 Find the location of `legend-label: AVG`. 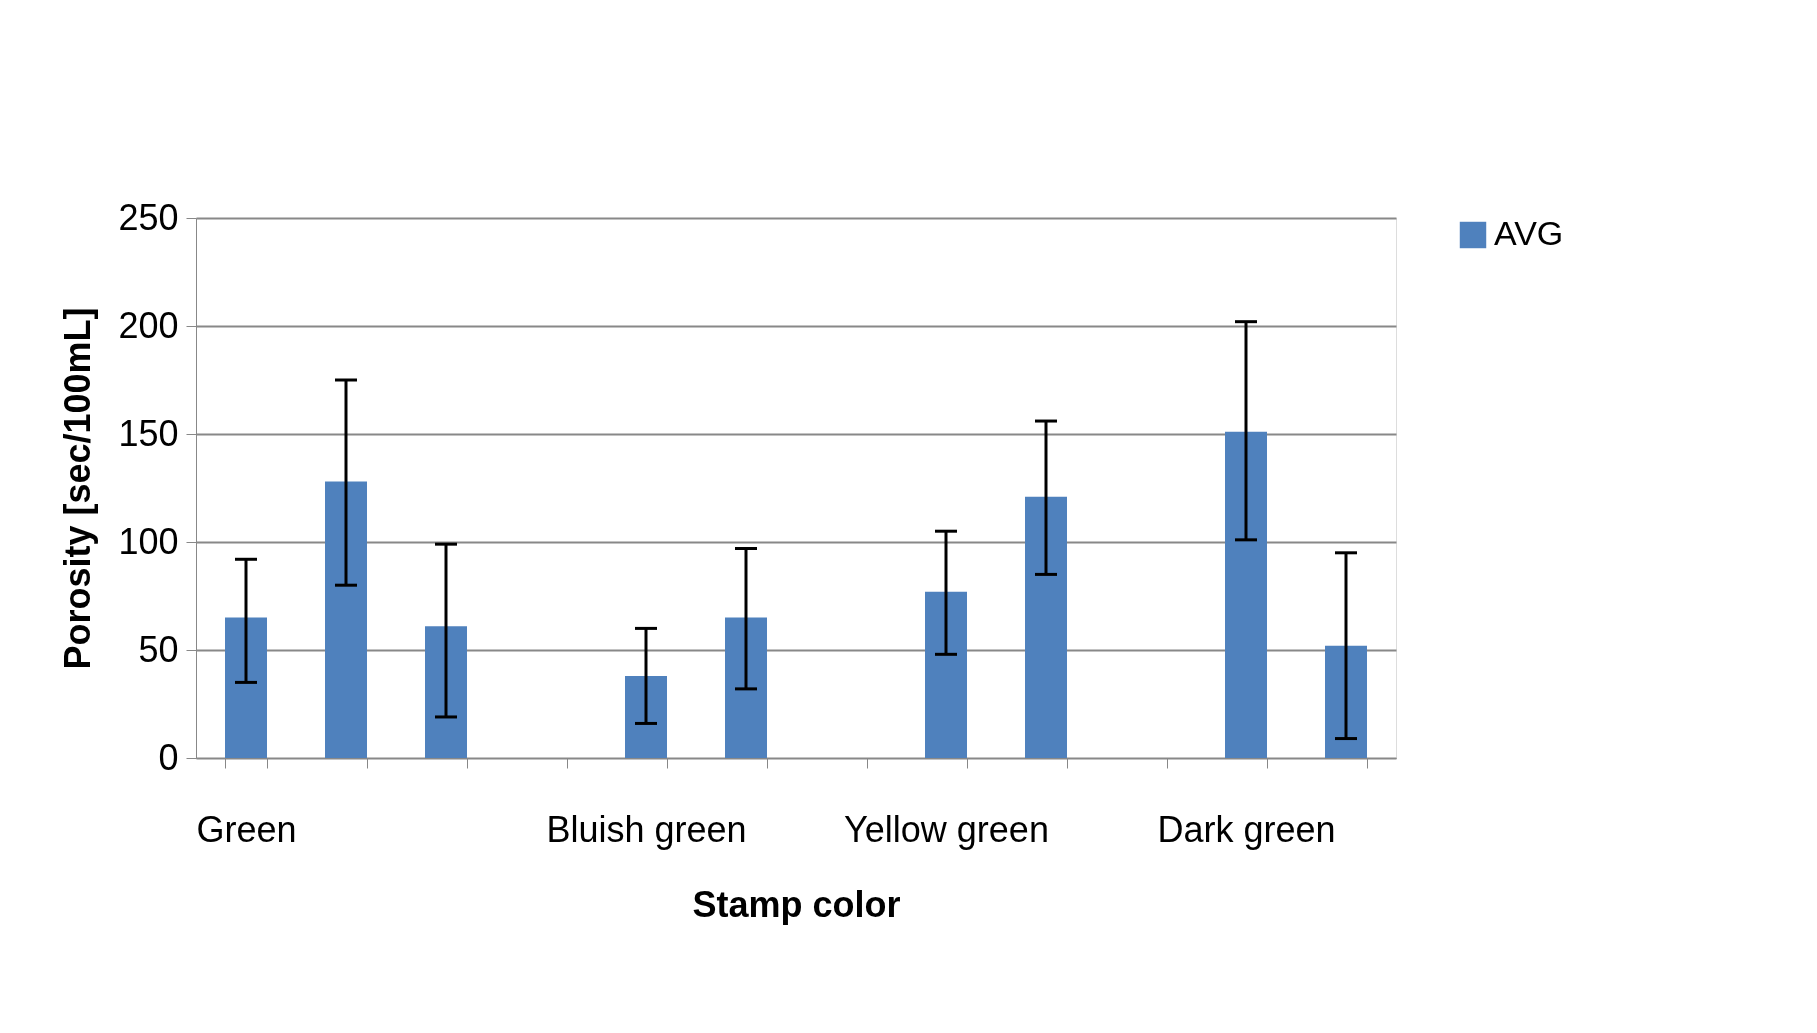

legend-label: AVG is located at coordinates (1529, 233).